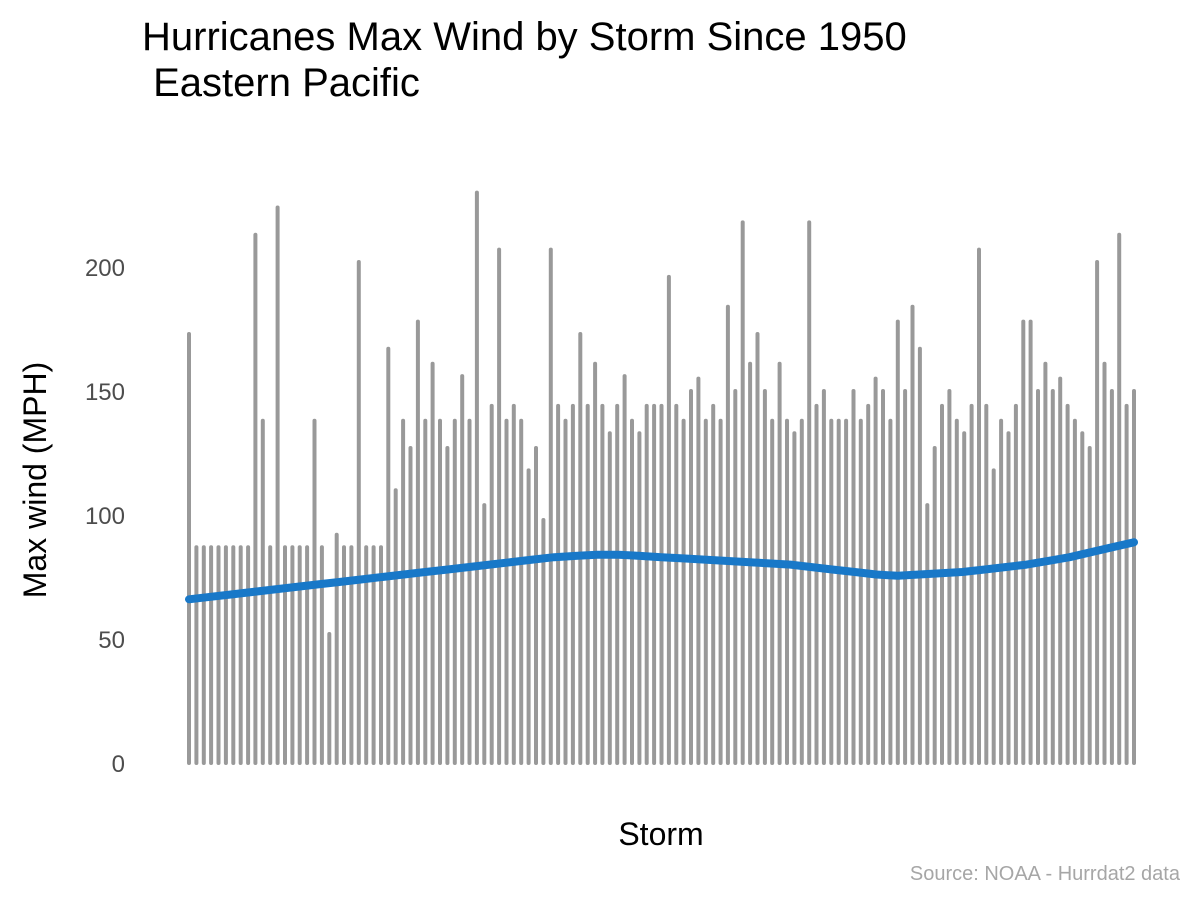  Describe the element at coordinates (35, 480) in the screenshot. I see `y-axis-title: Max wind (MPH)` at that location.